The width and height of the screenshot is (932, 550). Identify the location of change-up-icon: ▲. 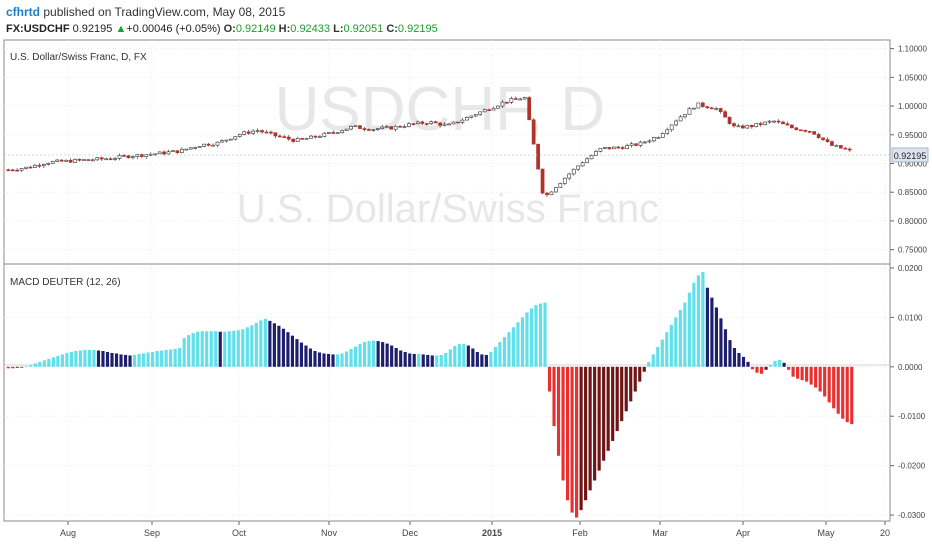
(121, 29).